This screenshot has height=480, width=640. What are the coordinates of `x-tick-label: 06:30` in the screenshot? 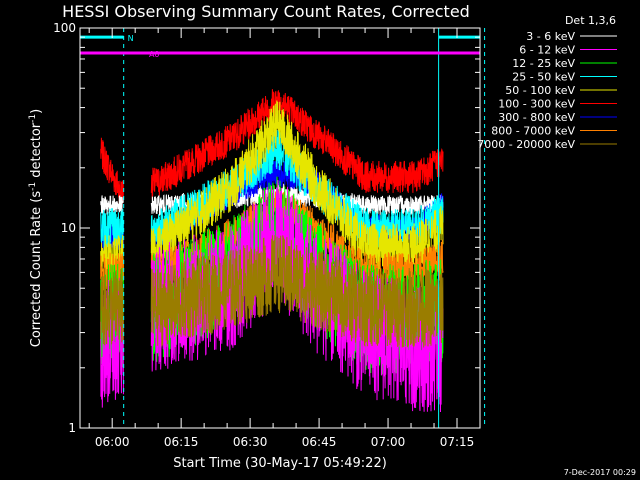 It's located at (250, 442).